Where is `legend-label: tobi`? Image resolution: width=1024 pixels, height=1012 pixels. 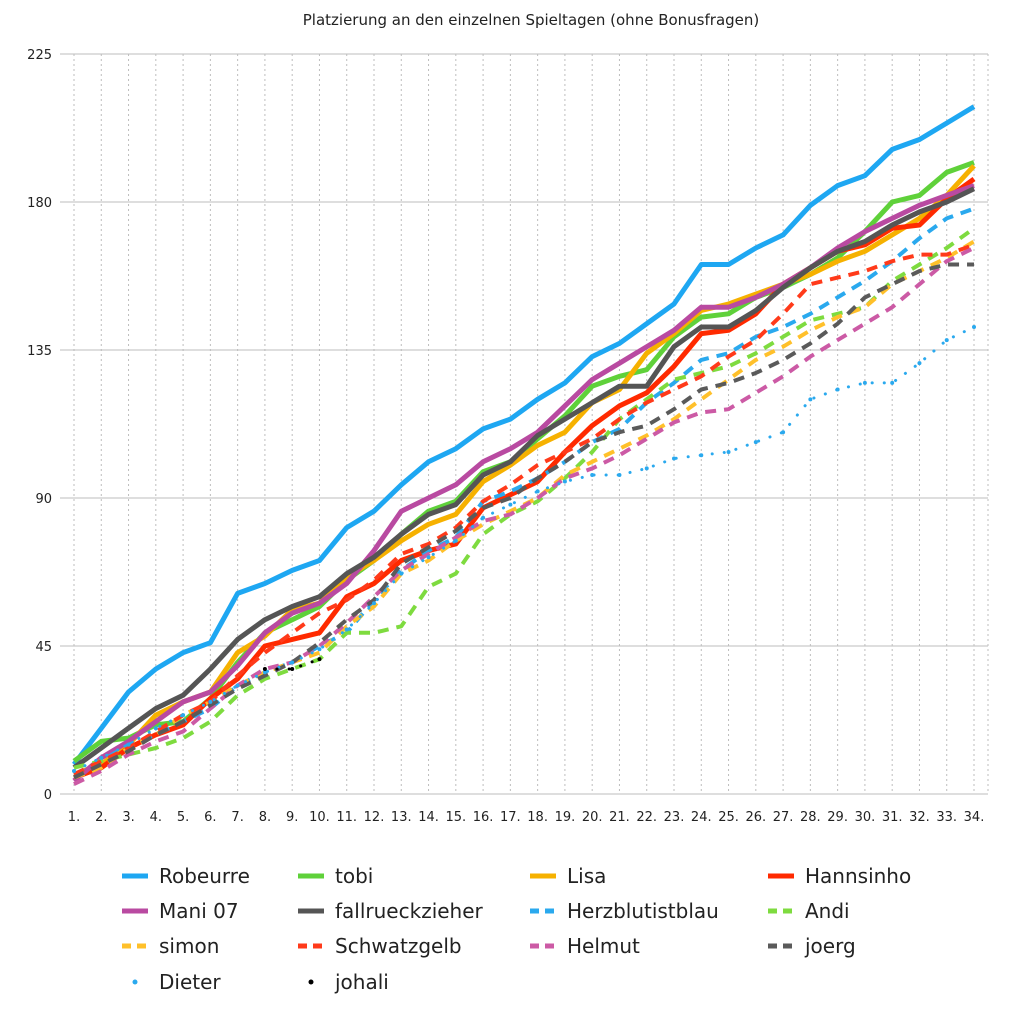 legend-label: tobi is located at coordinates (354, 876).